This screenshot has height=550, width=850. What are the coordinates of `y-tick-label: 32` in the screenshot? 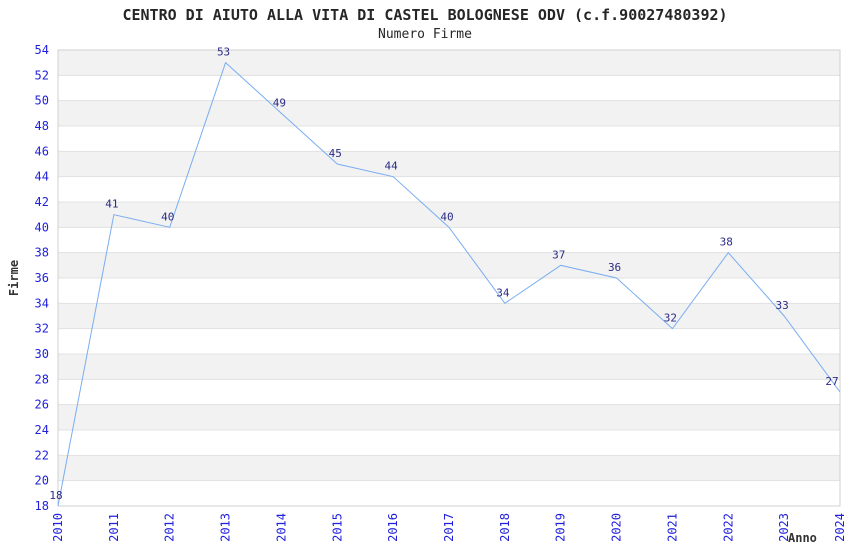 It's located at (42, 329).